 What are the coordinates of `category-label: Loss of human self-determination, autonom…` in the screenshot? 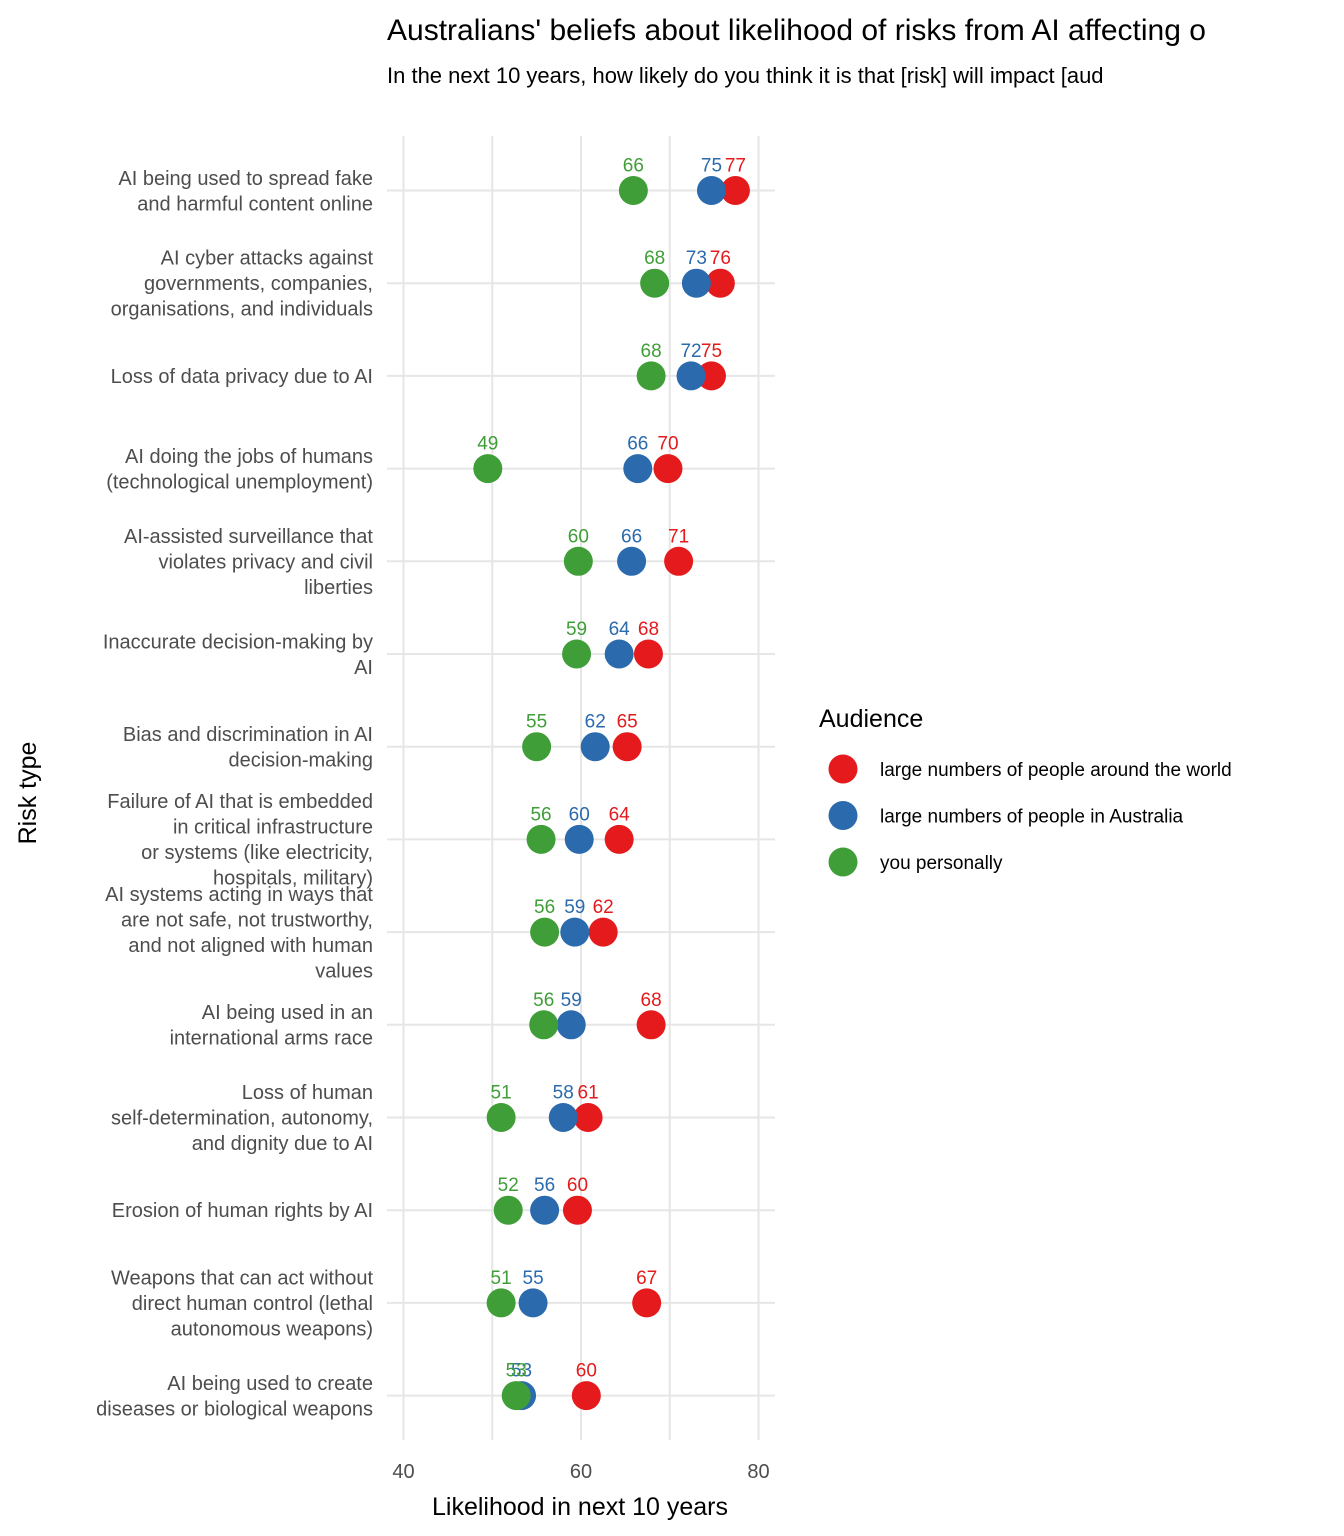 It's located at (242, 1118).